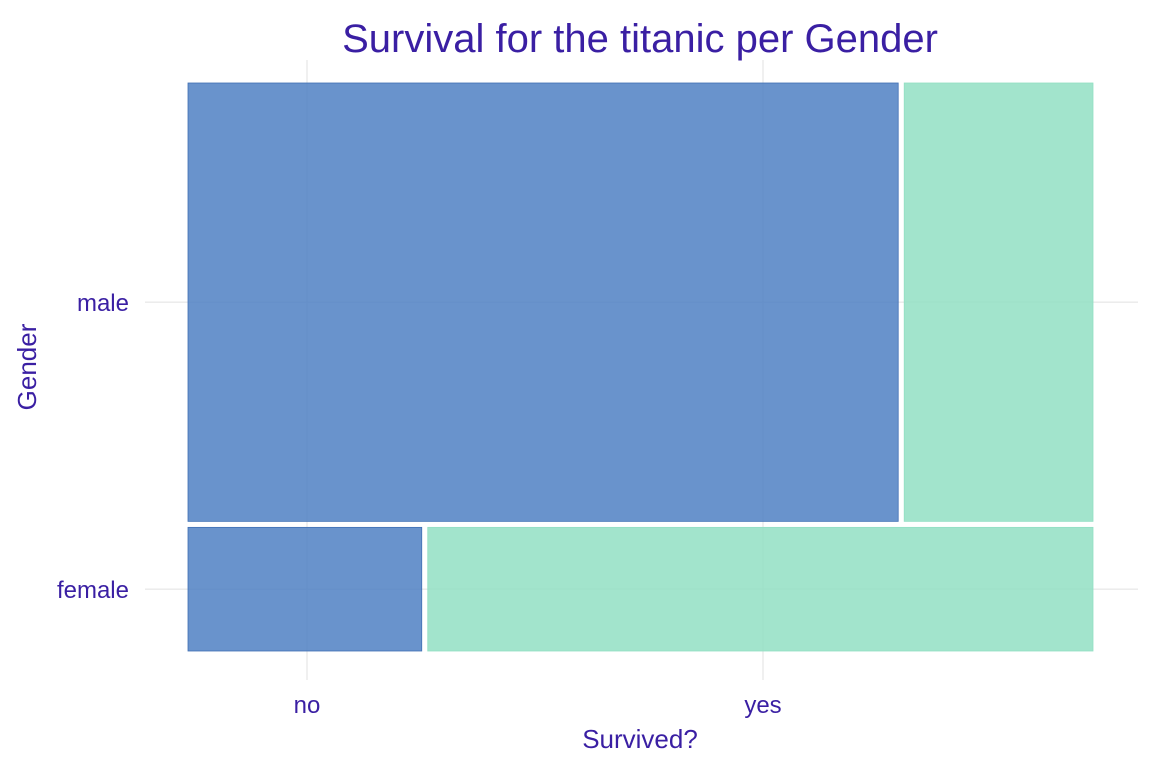  Describe the element at coordinates (998, 302) in the screenshot. I see `tile-male-yes` at that location.